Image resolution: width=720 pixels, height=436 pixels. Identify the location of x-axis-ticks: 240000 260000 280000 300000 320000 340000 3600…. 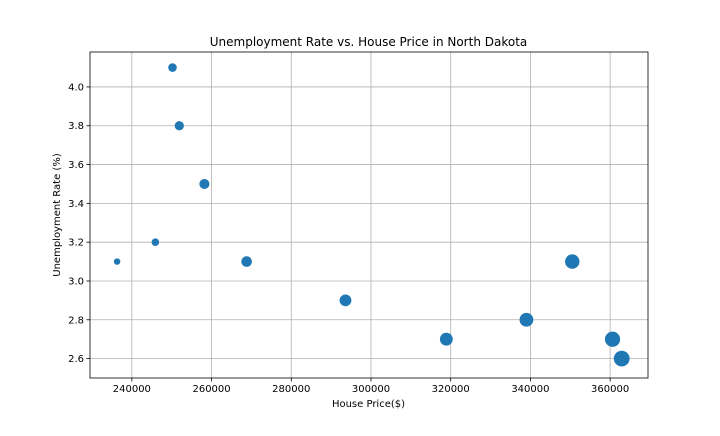
(371, 386).